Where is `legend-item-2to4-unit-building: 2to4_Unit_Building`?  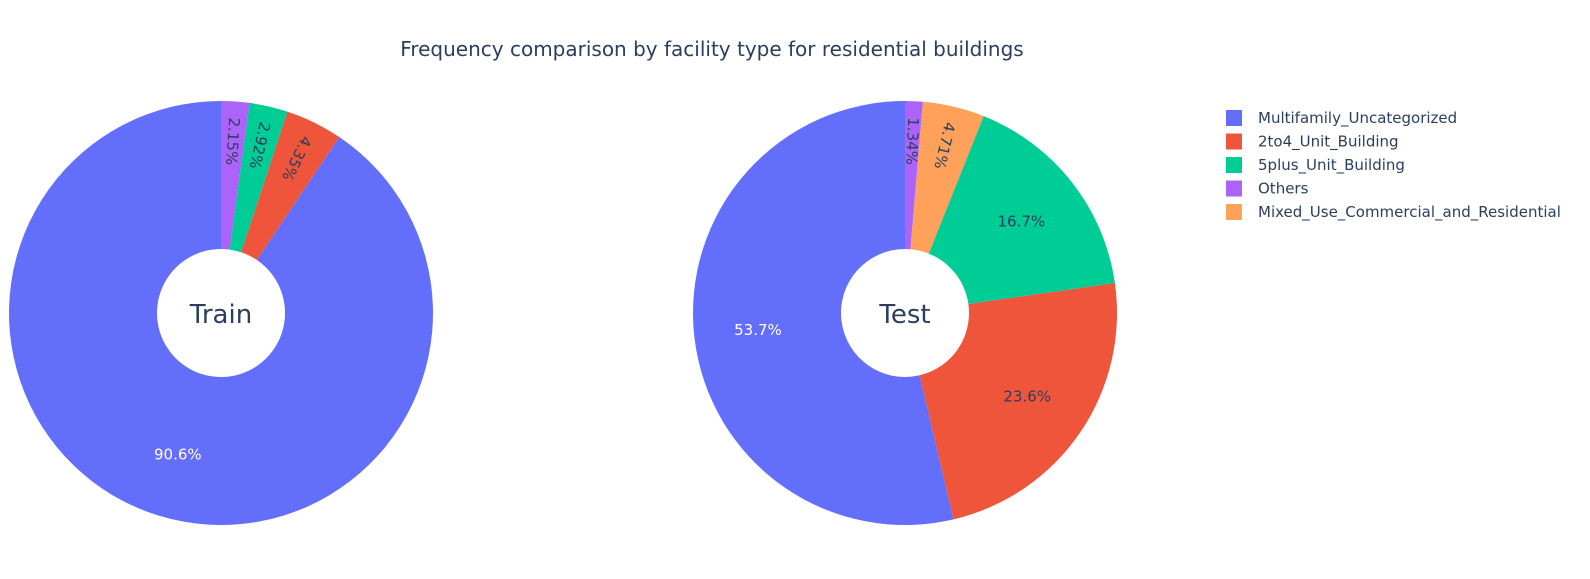 legend-item-2to4-unit-building: 2to4_Unit_Building is located at coordinates (1312, 142).